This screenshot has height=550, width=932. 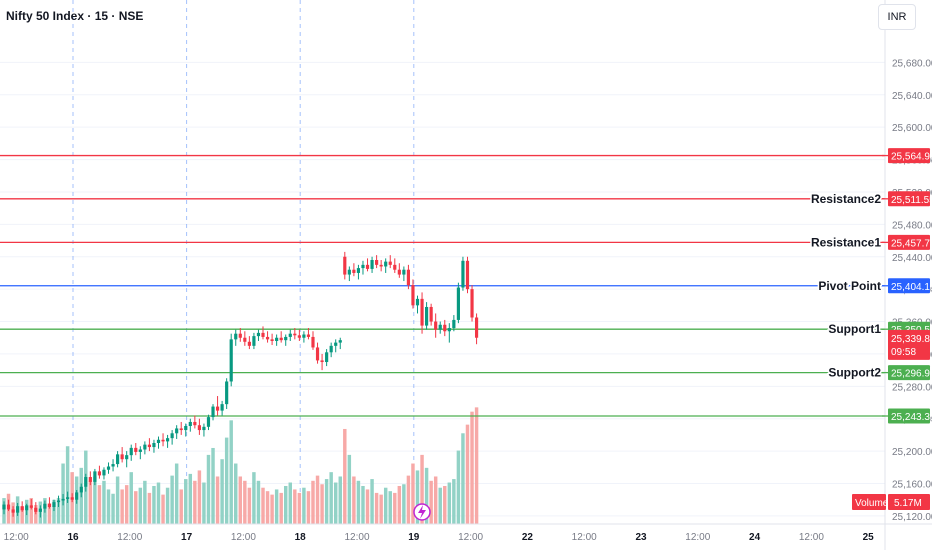 What do you see at coordinates (911, 287) in the screenshot?
I see `price-tag-label: 25,404.15` at bounding box center [911, 287].